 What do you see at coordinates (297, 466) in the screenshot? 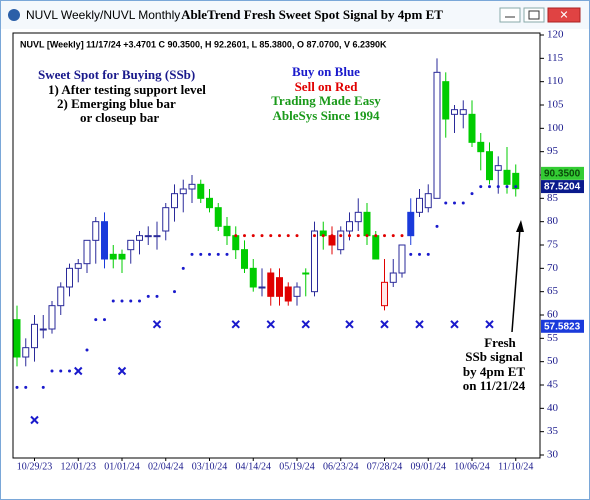
I see `x-tick-label: 05/19/24` at bounding box center [297, 466].